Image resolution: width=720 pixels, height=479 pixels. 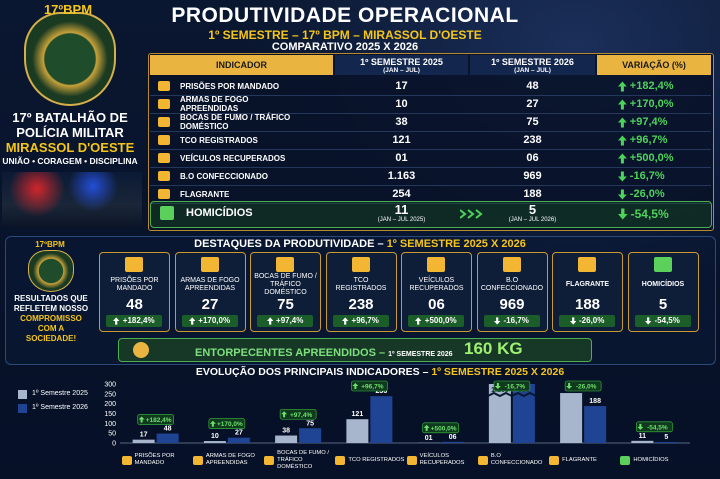 What do you see at coordinates (532, 122) in the screenshot?
I see `value-2026: 75` at bounding box center [532, 122].